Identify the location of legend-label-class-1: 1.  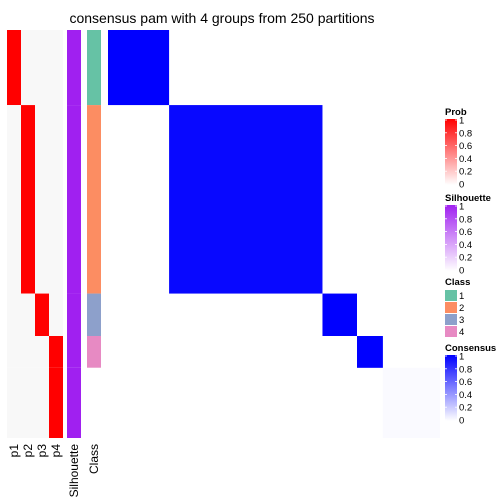
(461, 296).